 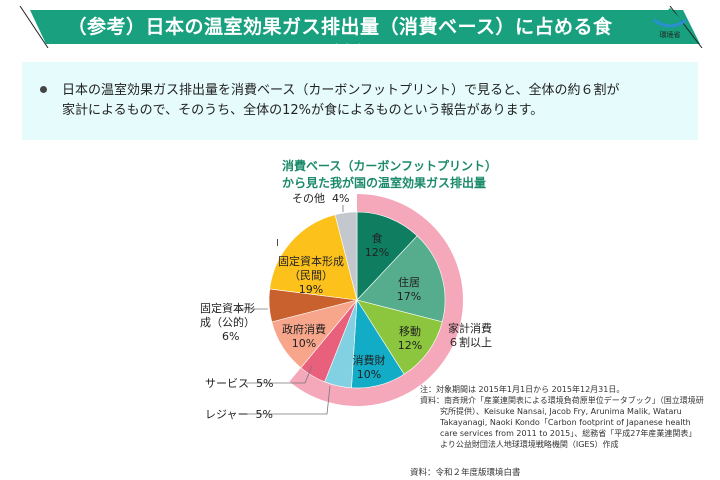 I want to click on bullet-icon, so click(x=43, y=89).